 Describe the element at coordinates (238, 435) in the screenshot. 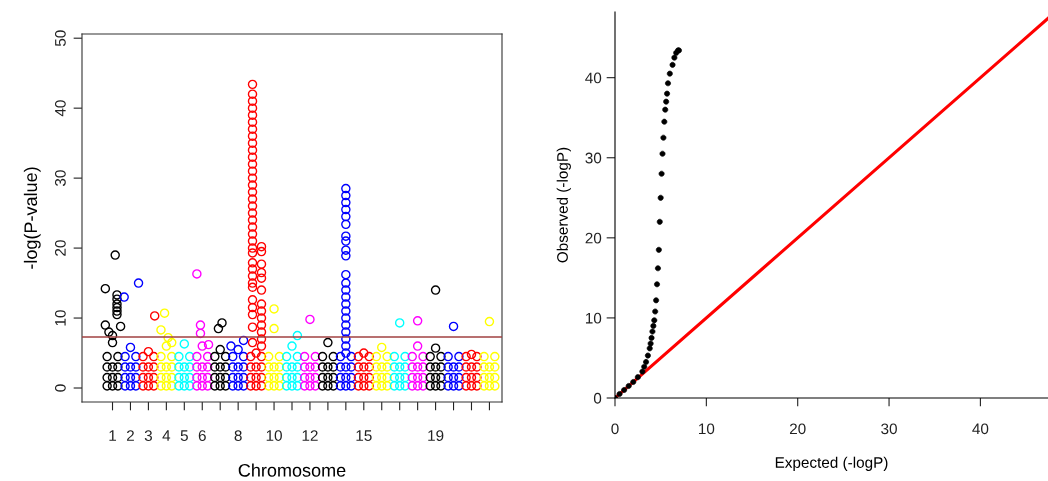

I see `x-tick-label: 8` at that location.